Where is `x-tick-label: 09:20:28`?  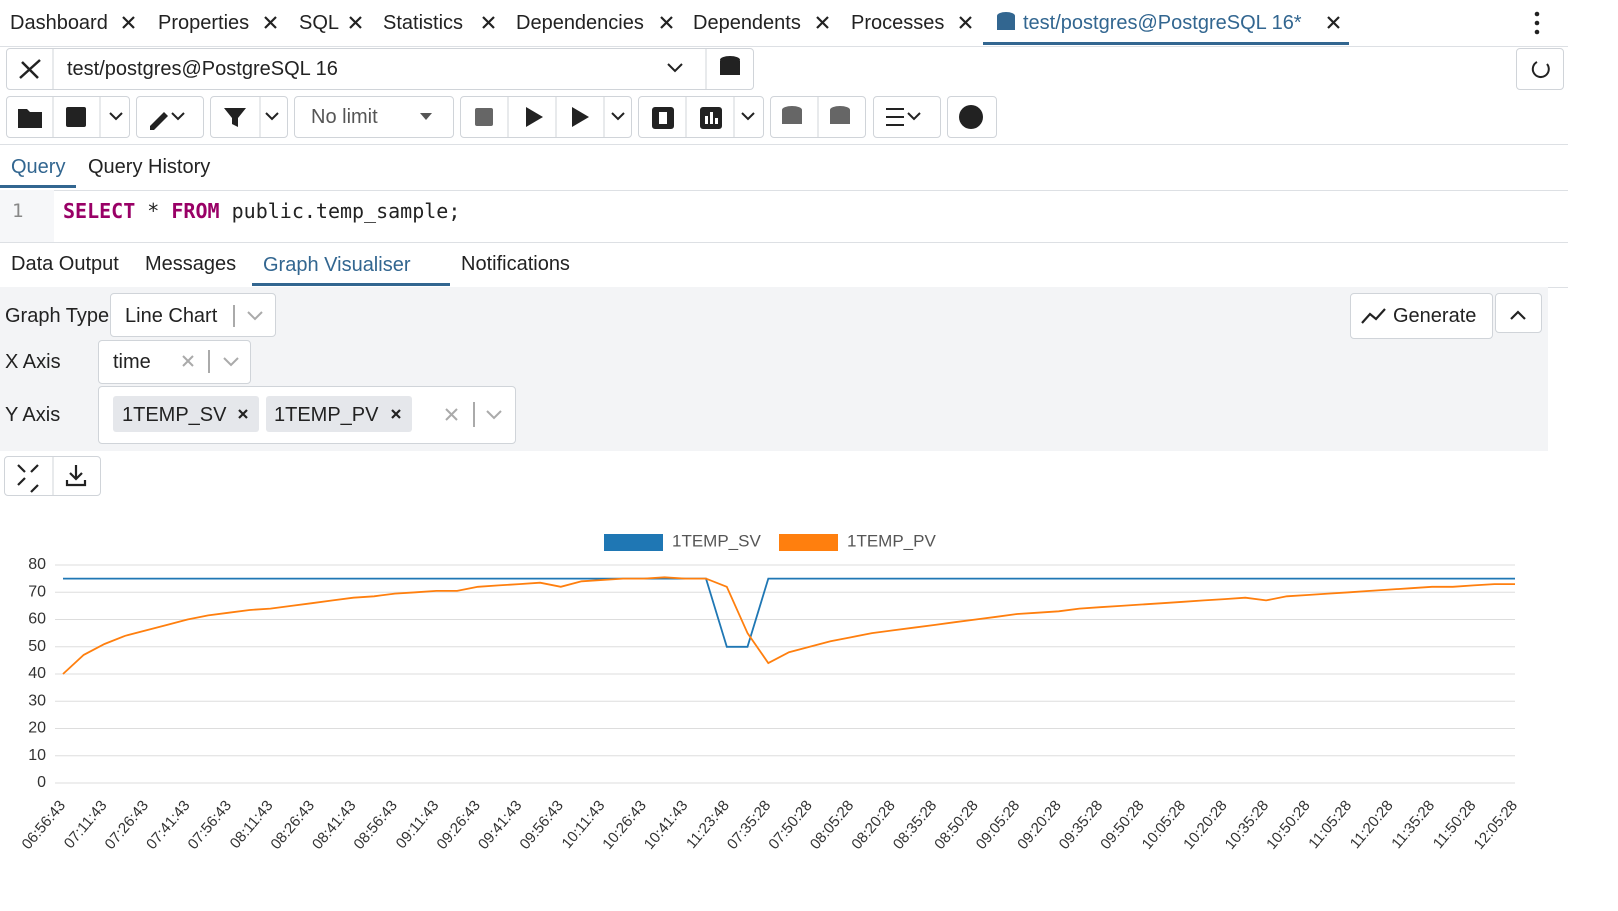 x-tick-label: 09:20:28 is located at coordinates (1039, 825).